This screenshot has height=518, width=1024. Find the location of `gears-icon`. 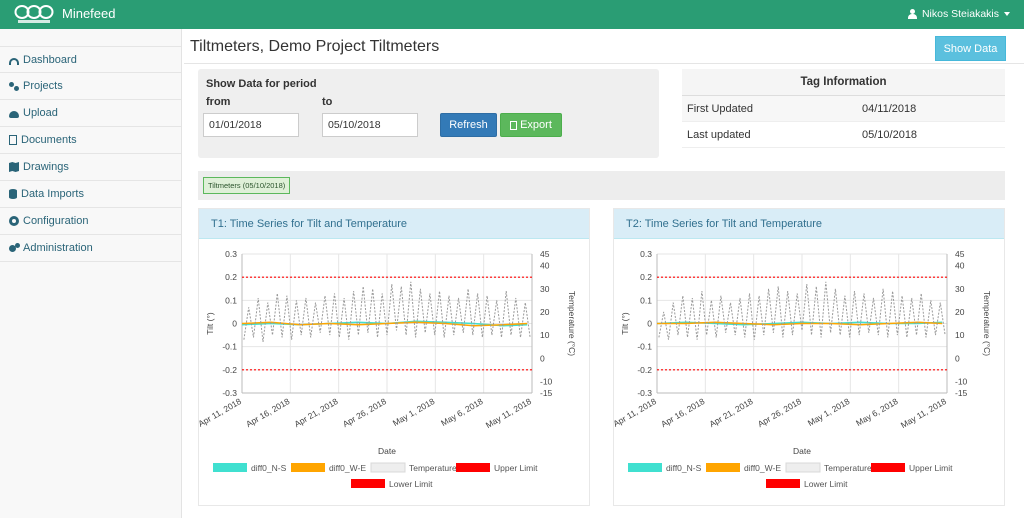

gears-icon is located at coordinates (14, 248).